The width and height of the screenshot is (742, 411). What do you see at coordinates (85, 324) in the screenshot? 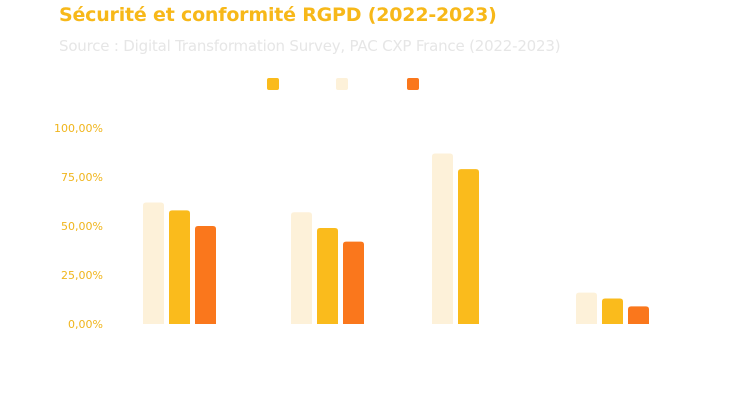
I see `y-tick-label: 0,00%` at bounding box center [85, 324].